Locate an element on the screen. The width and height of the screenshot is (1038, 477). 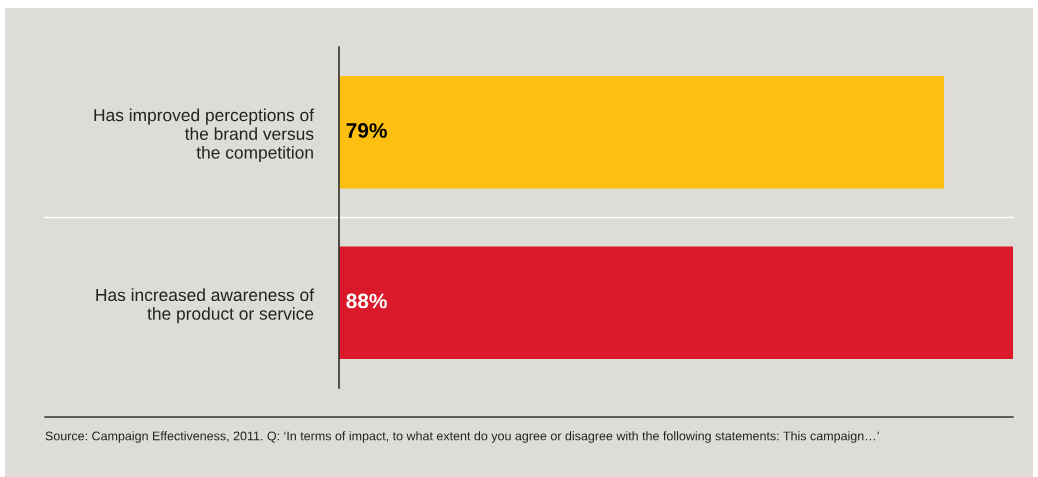
y-tick-label: Has improved perceptions of the brand versus the competition is located at coordinates (204, 135).